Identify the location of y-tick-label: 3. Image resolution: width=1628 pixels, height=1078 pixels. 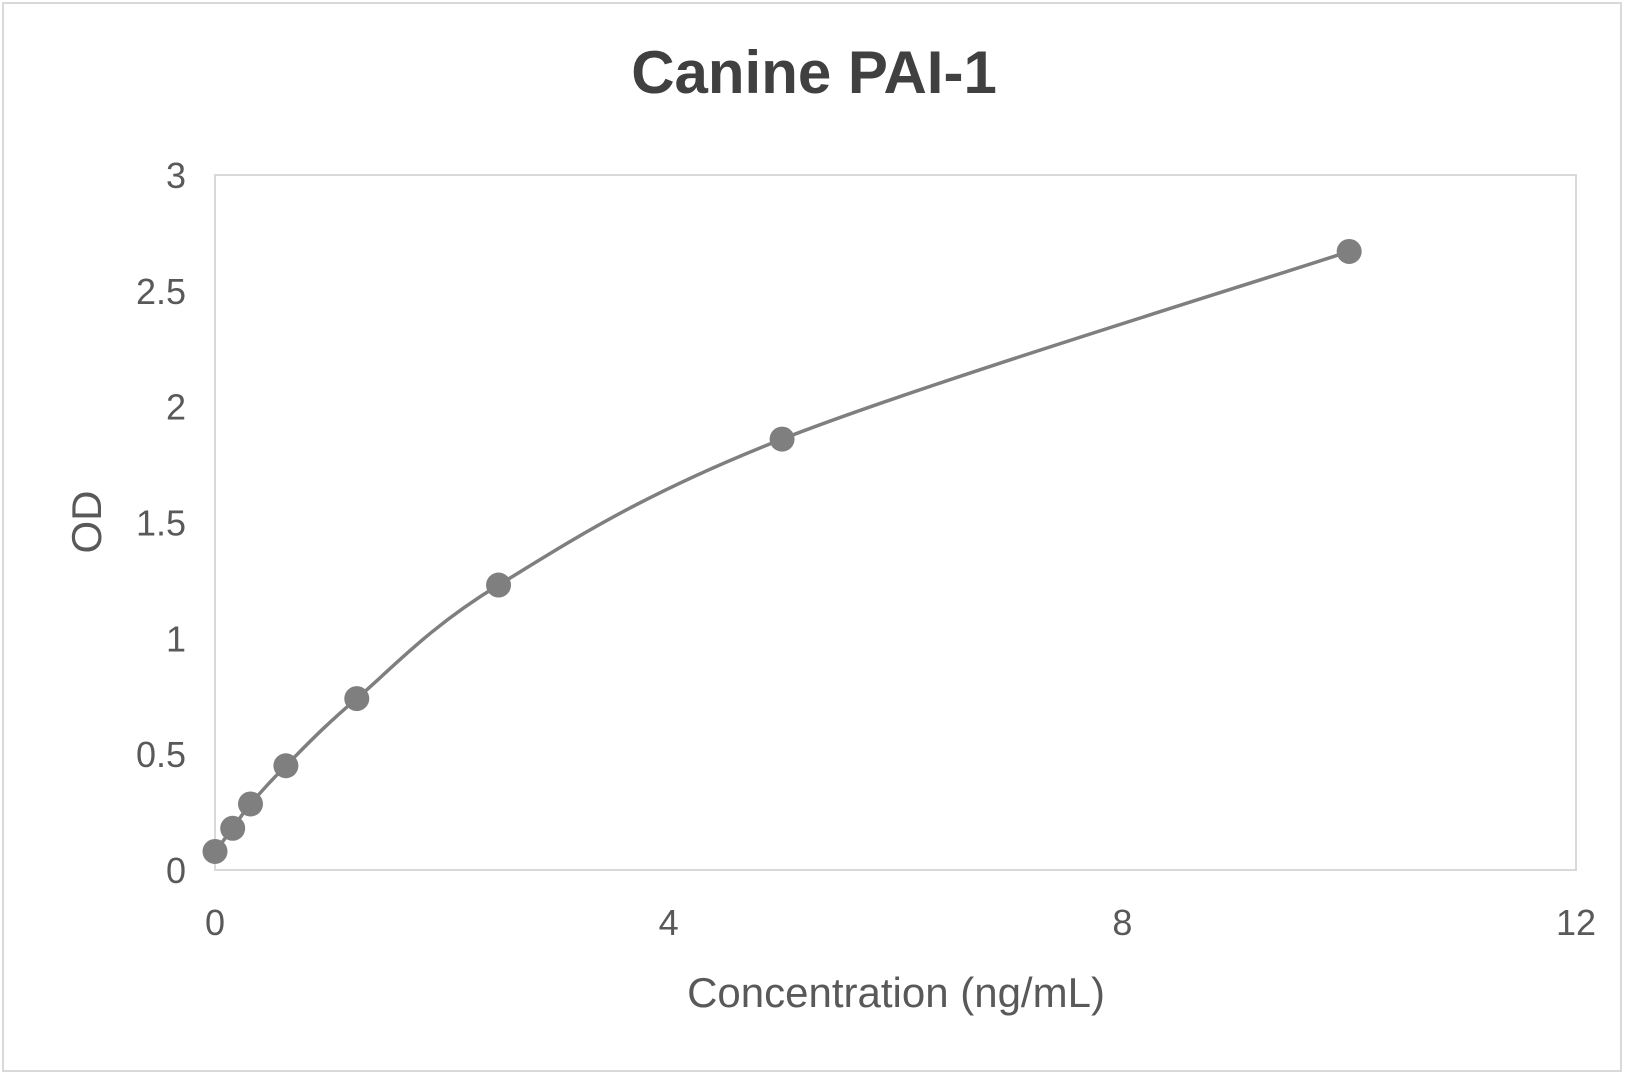
(176, 175).